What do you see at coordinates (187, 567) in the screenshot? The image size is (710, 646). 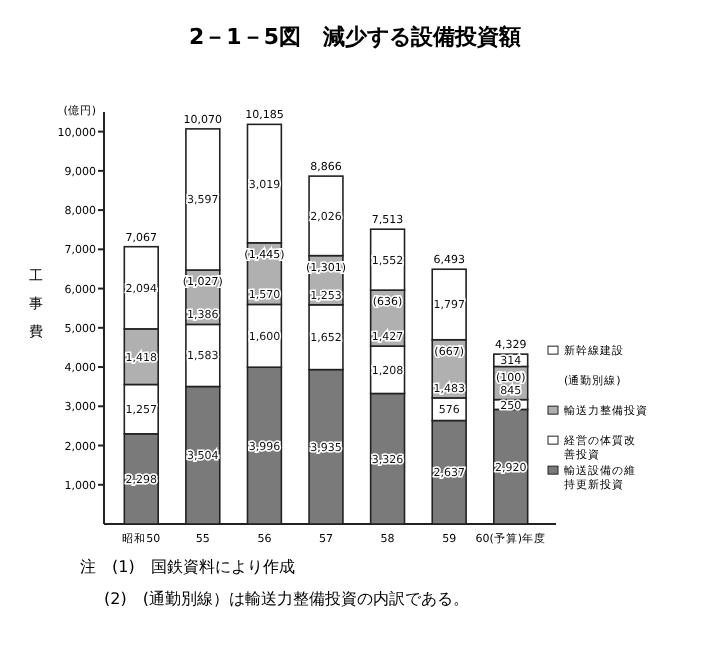 I see `text: 注 (1) 国鉄資料により作成` at bounding box center [187, 567].